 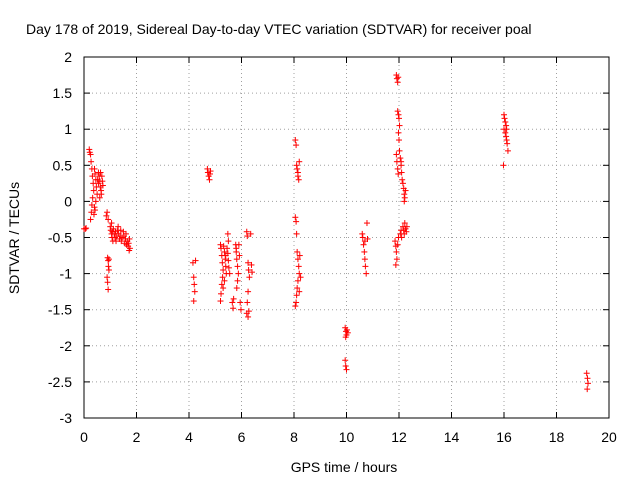 I want to click on x-tick-label: 16, so click(x=504, y=437).